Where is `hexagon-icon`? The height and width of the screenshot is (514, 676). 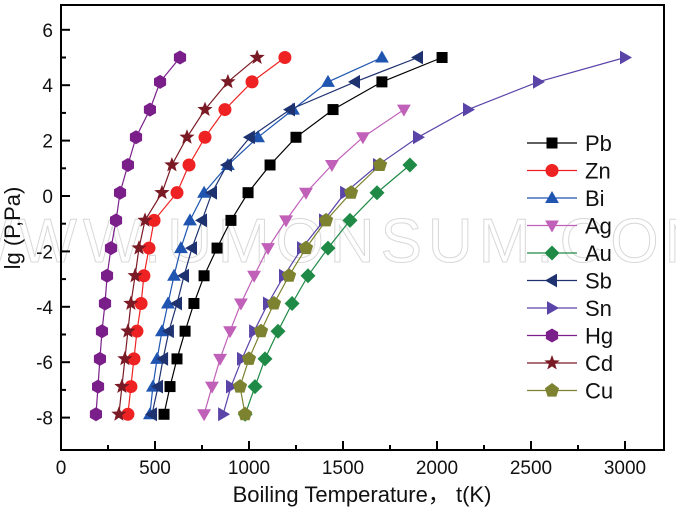 hexagon-icon is located at coordinates (552, 335).